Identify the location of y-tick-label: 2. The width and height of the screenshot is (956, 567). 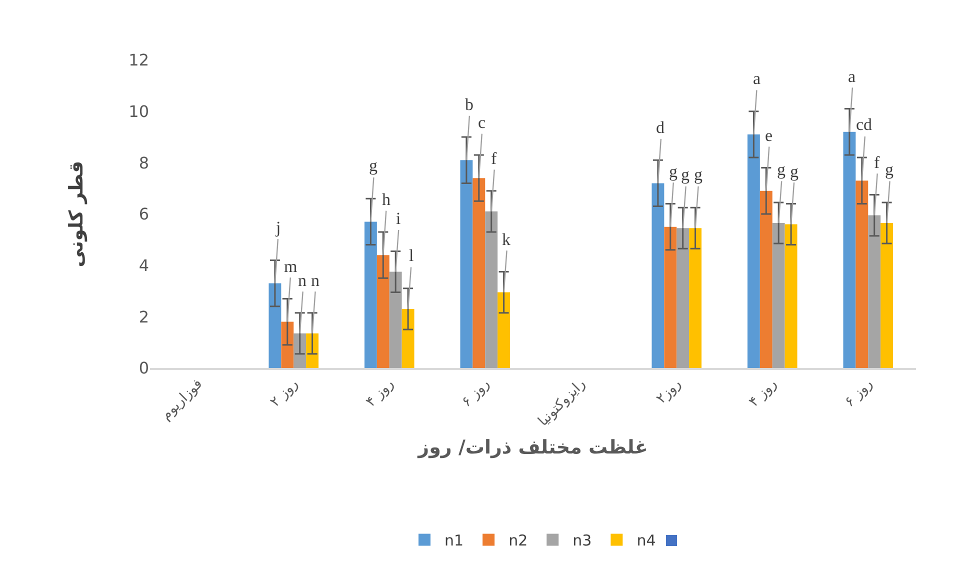
(143, 316).